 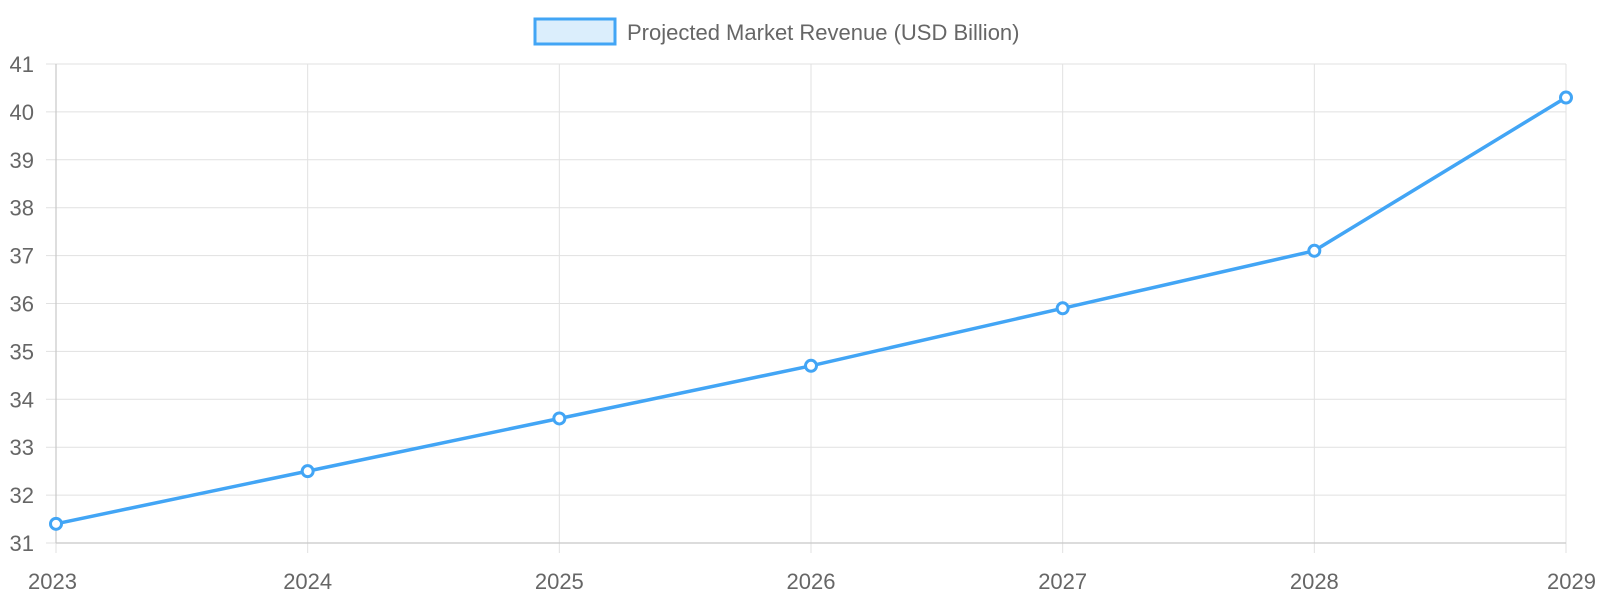 I want to click on x-tick-label: 2026, so click(x=811, y=581).